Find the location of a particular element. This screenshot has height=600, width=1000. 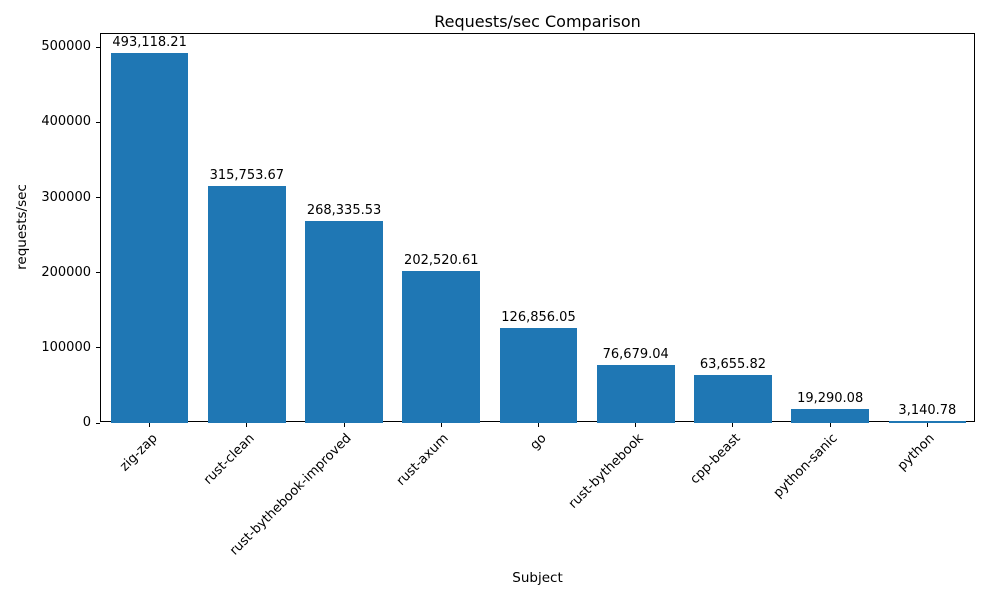

bar-value-label: 126,856.05 is located at coordinates (538, 317).